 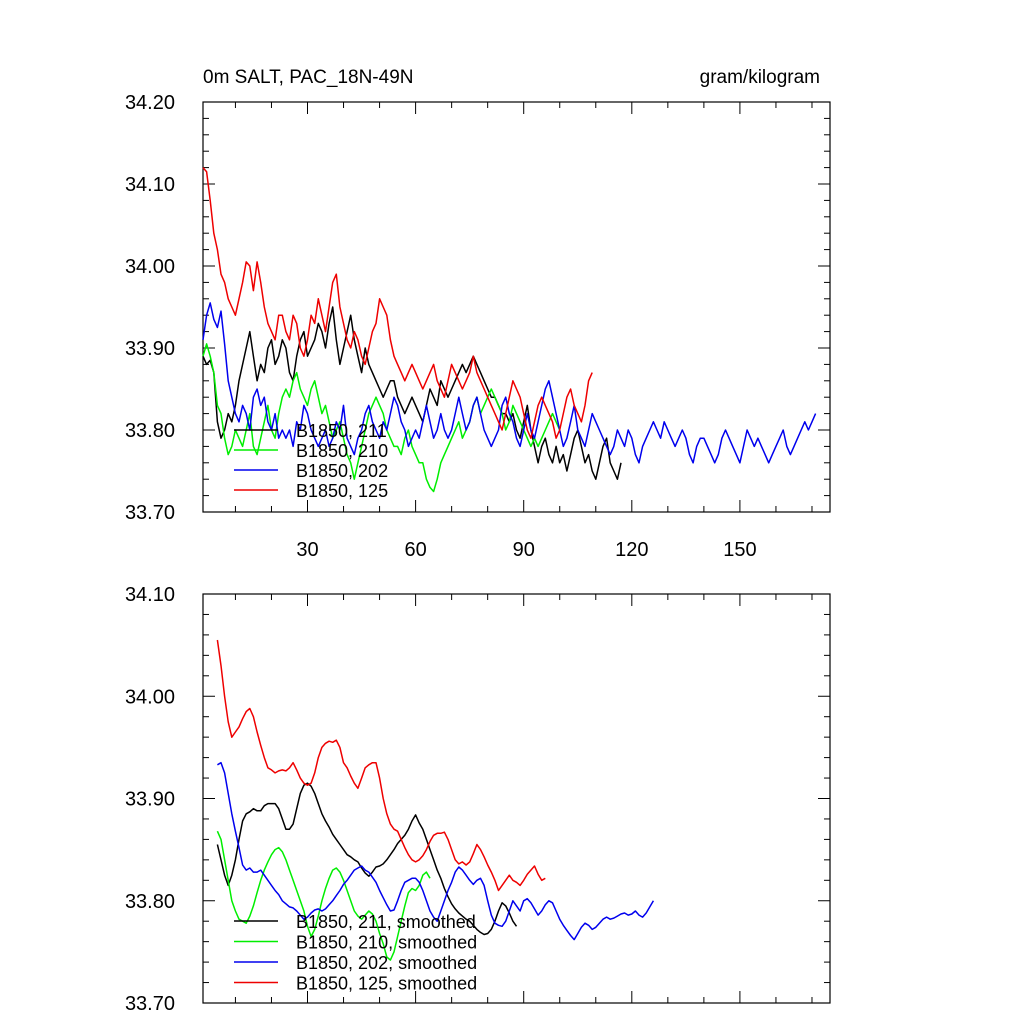 What do you see at coordinates (631, 550) in the screenshot?
I see `x-tick-label: 120` at bounding box center [631, 550].